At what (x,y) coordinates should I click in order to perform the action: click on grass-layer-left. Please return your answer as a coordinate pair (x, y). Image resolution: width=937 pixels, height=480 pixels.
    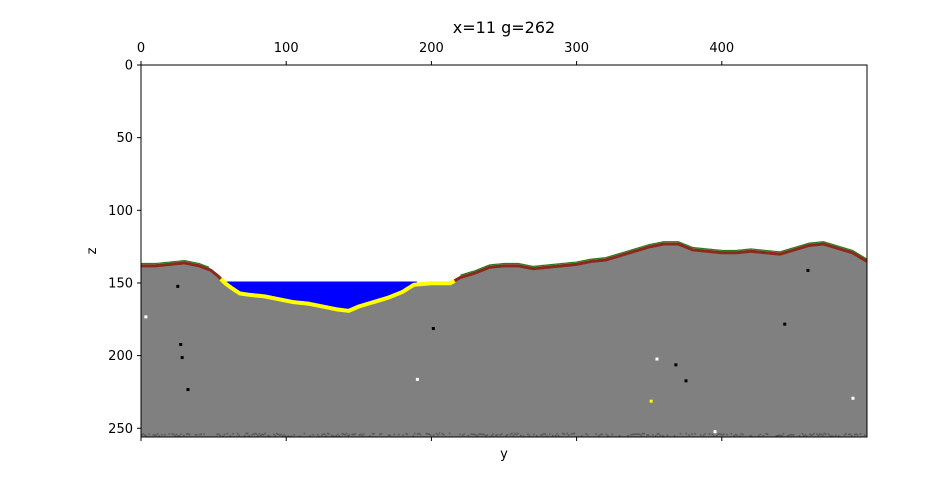
    Looking at the image, I should click on (175, 263).